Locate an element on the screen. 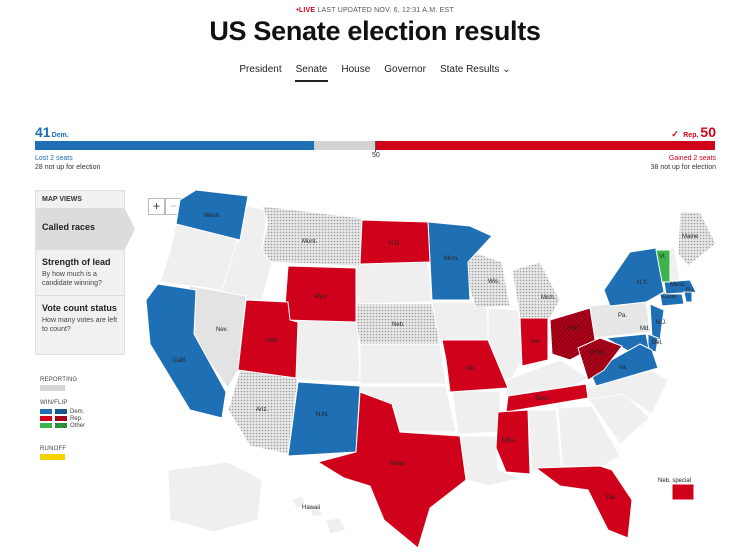 This screenshot has height=556, width=750. state-north-dakota is located at coordinates (395, 242).